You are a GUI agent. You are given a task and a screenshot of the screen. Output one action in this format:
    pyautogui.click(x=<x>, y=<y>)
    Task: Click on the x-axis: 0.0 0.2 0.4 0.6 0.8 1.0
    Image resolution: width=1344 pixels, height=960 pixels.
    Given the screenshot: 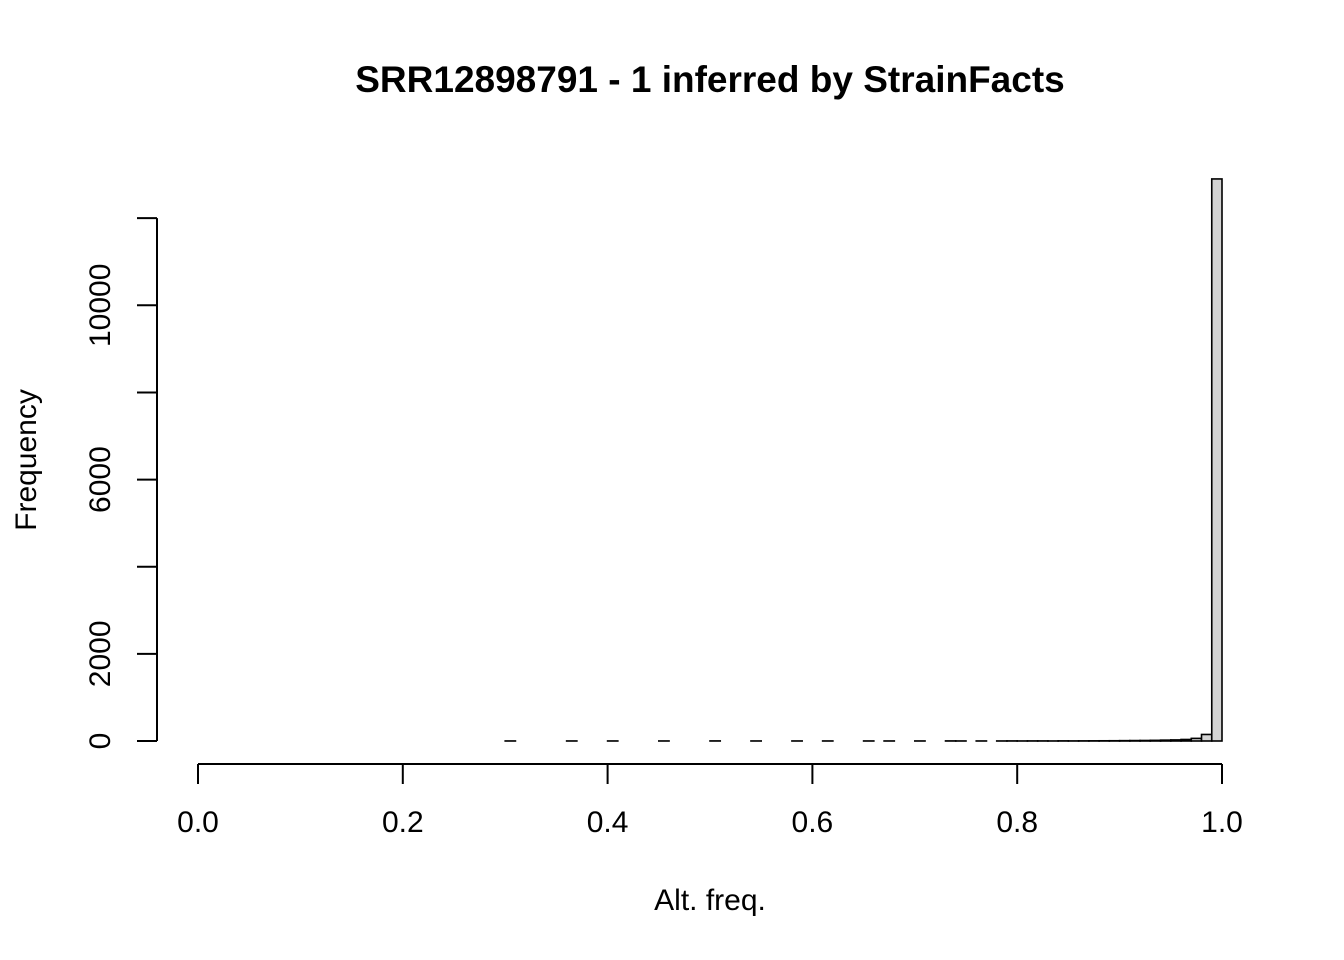 What is the action you would take?
    pyautogui.click(x=710, y=801)
    